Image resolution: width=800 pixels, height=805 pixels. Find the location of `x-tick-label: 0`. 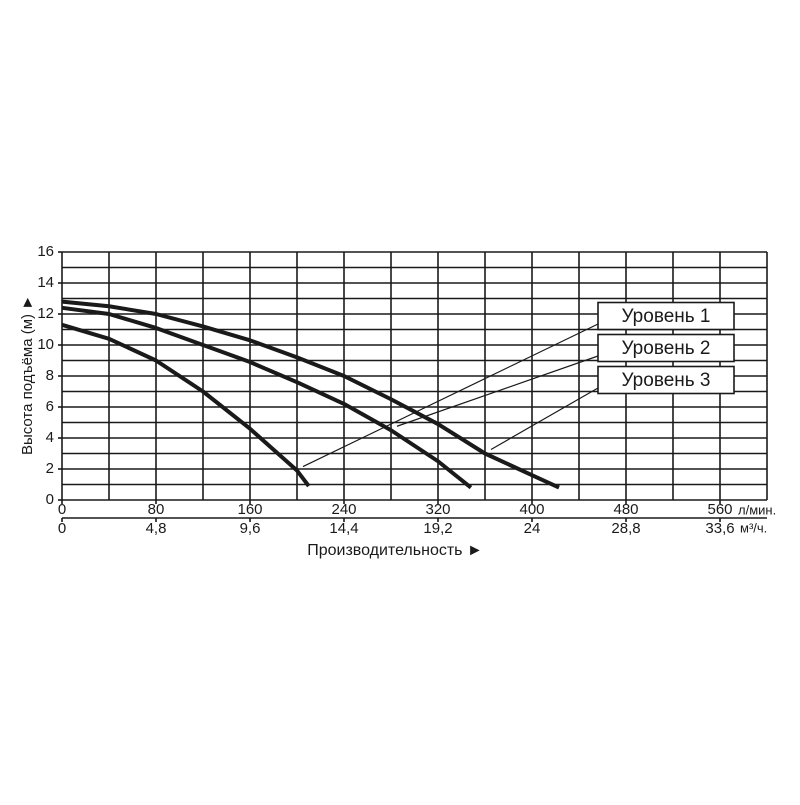

x-tick-label: 0 is located at coordinates (62, 509).